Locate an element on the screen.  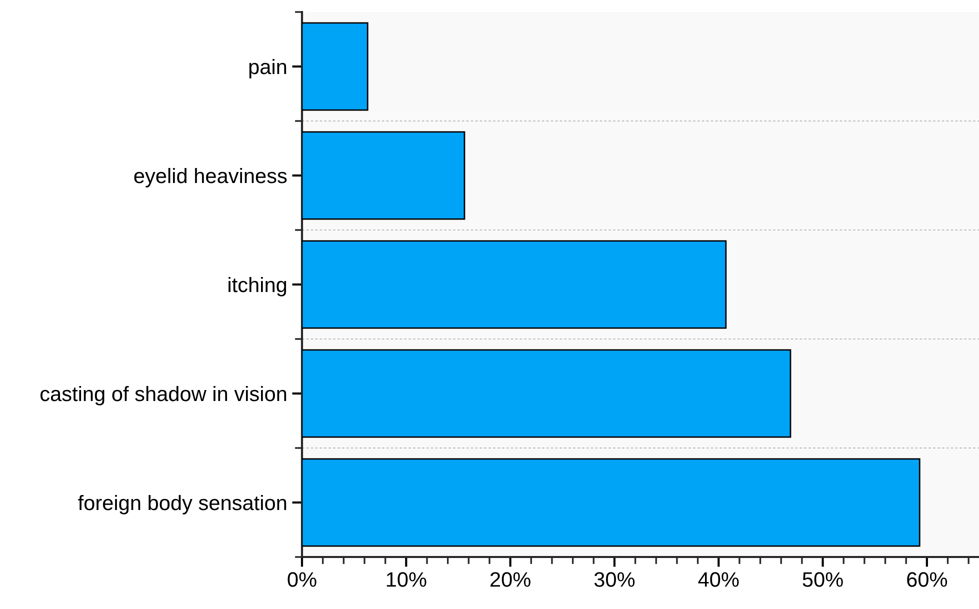
x-tick-label: 50% is located at coordinates (822, 579).